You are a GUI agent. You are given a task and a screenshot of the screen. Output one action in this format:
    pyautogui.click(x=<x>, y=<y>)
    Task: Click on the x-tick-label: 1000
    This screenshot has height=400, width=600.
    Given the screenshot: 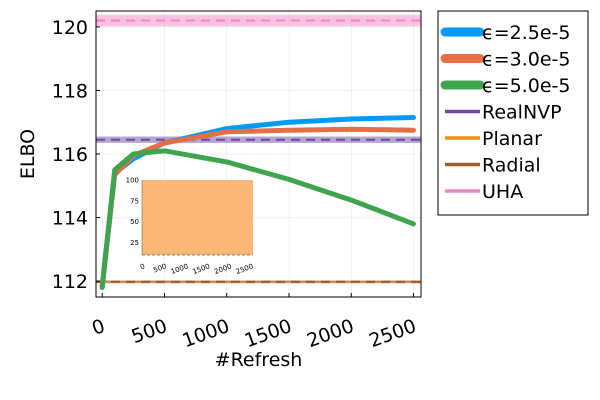 What is the action you would take?
    pyautogui.click(x=205, y=333)
    